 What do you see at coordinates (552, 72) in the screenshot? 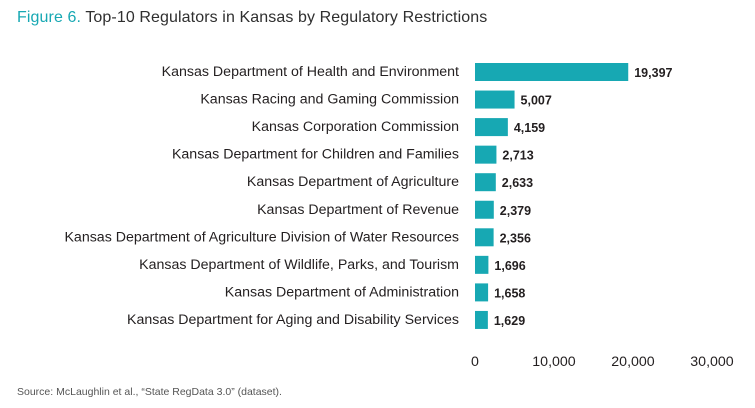
I see `bar-kansas-department-of-health-and-environment` at bounding box center [552, 72].